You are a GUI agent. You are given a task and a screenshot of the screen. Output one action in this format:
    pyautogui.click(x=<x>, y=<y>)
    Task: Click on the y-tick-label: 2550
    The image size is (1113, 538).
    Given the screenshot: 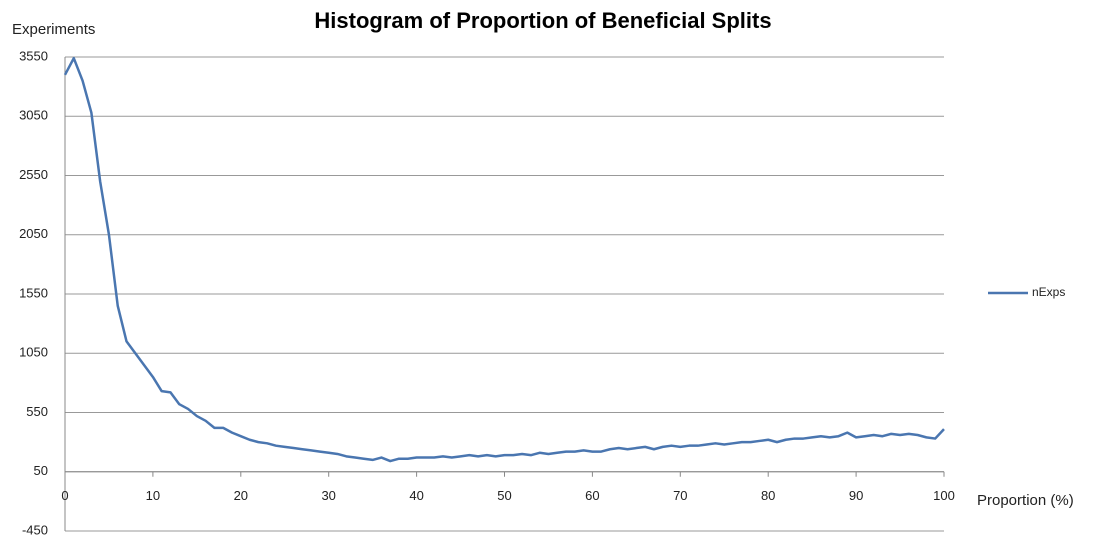 What is the action you would take?
    pyautogui.click(x=33, y=174)
    